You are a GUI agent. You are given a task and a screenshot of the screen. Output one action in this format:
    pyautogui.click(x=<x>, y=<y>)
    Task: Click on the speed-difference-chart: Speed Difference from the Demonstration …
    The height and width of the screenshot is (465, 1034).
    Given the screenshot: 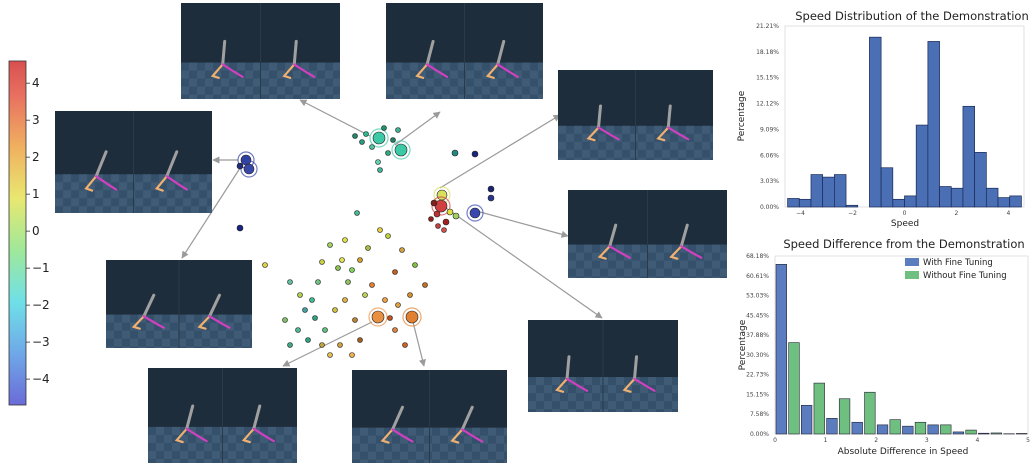 What is the action you would take?
    pyautogui.click(x=884, y=347)
    